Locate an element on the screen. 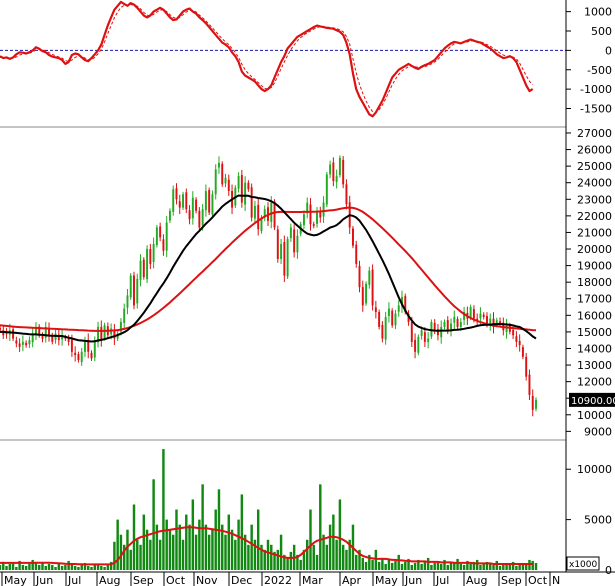 Image resolution: width=615 pixels, height=586 pixels. y-tick-label: 25000 is located at coordinates (594, 166).